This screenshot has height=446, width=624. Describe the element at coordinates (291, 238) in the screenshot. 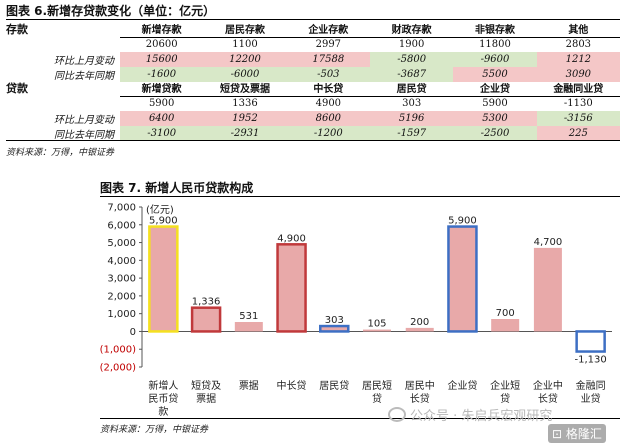

I see `bar-value-label: 4,900` at that location.